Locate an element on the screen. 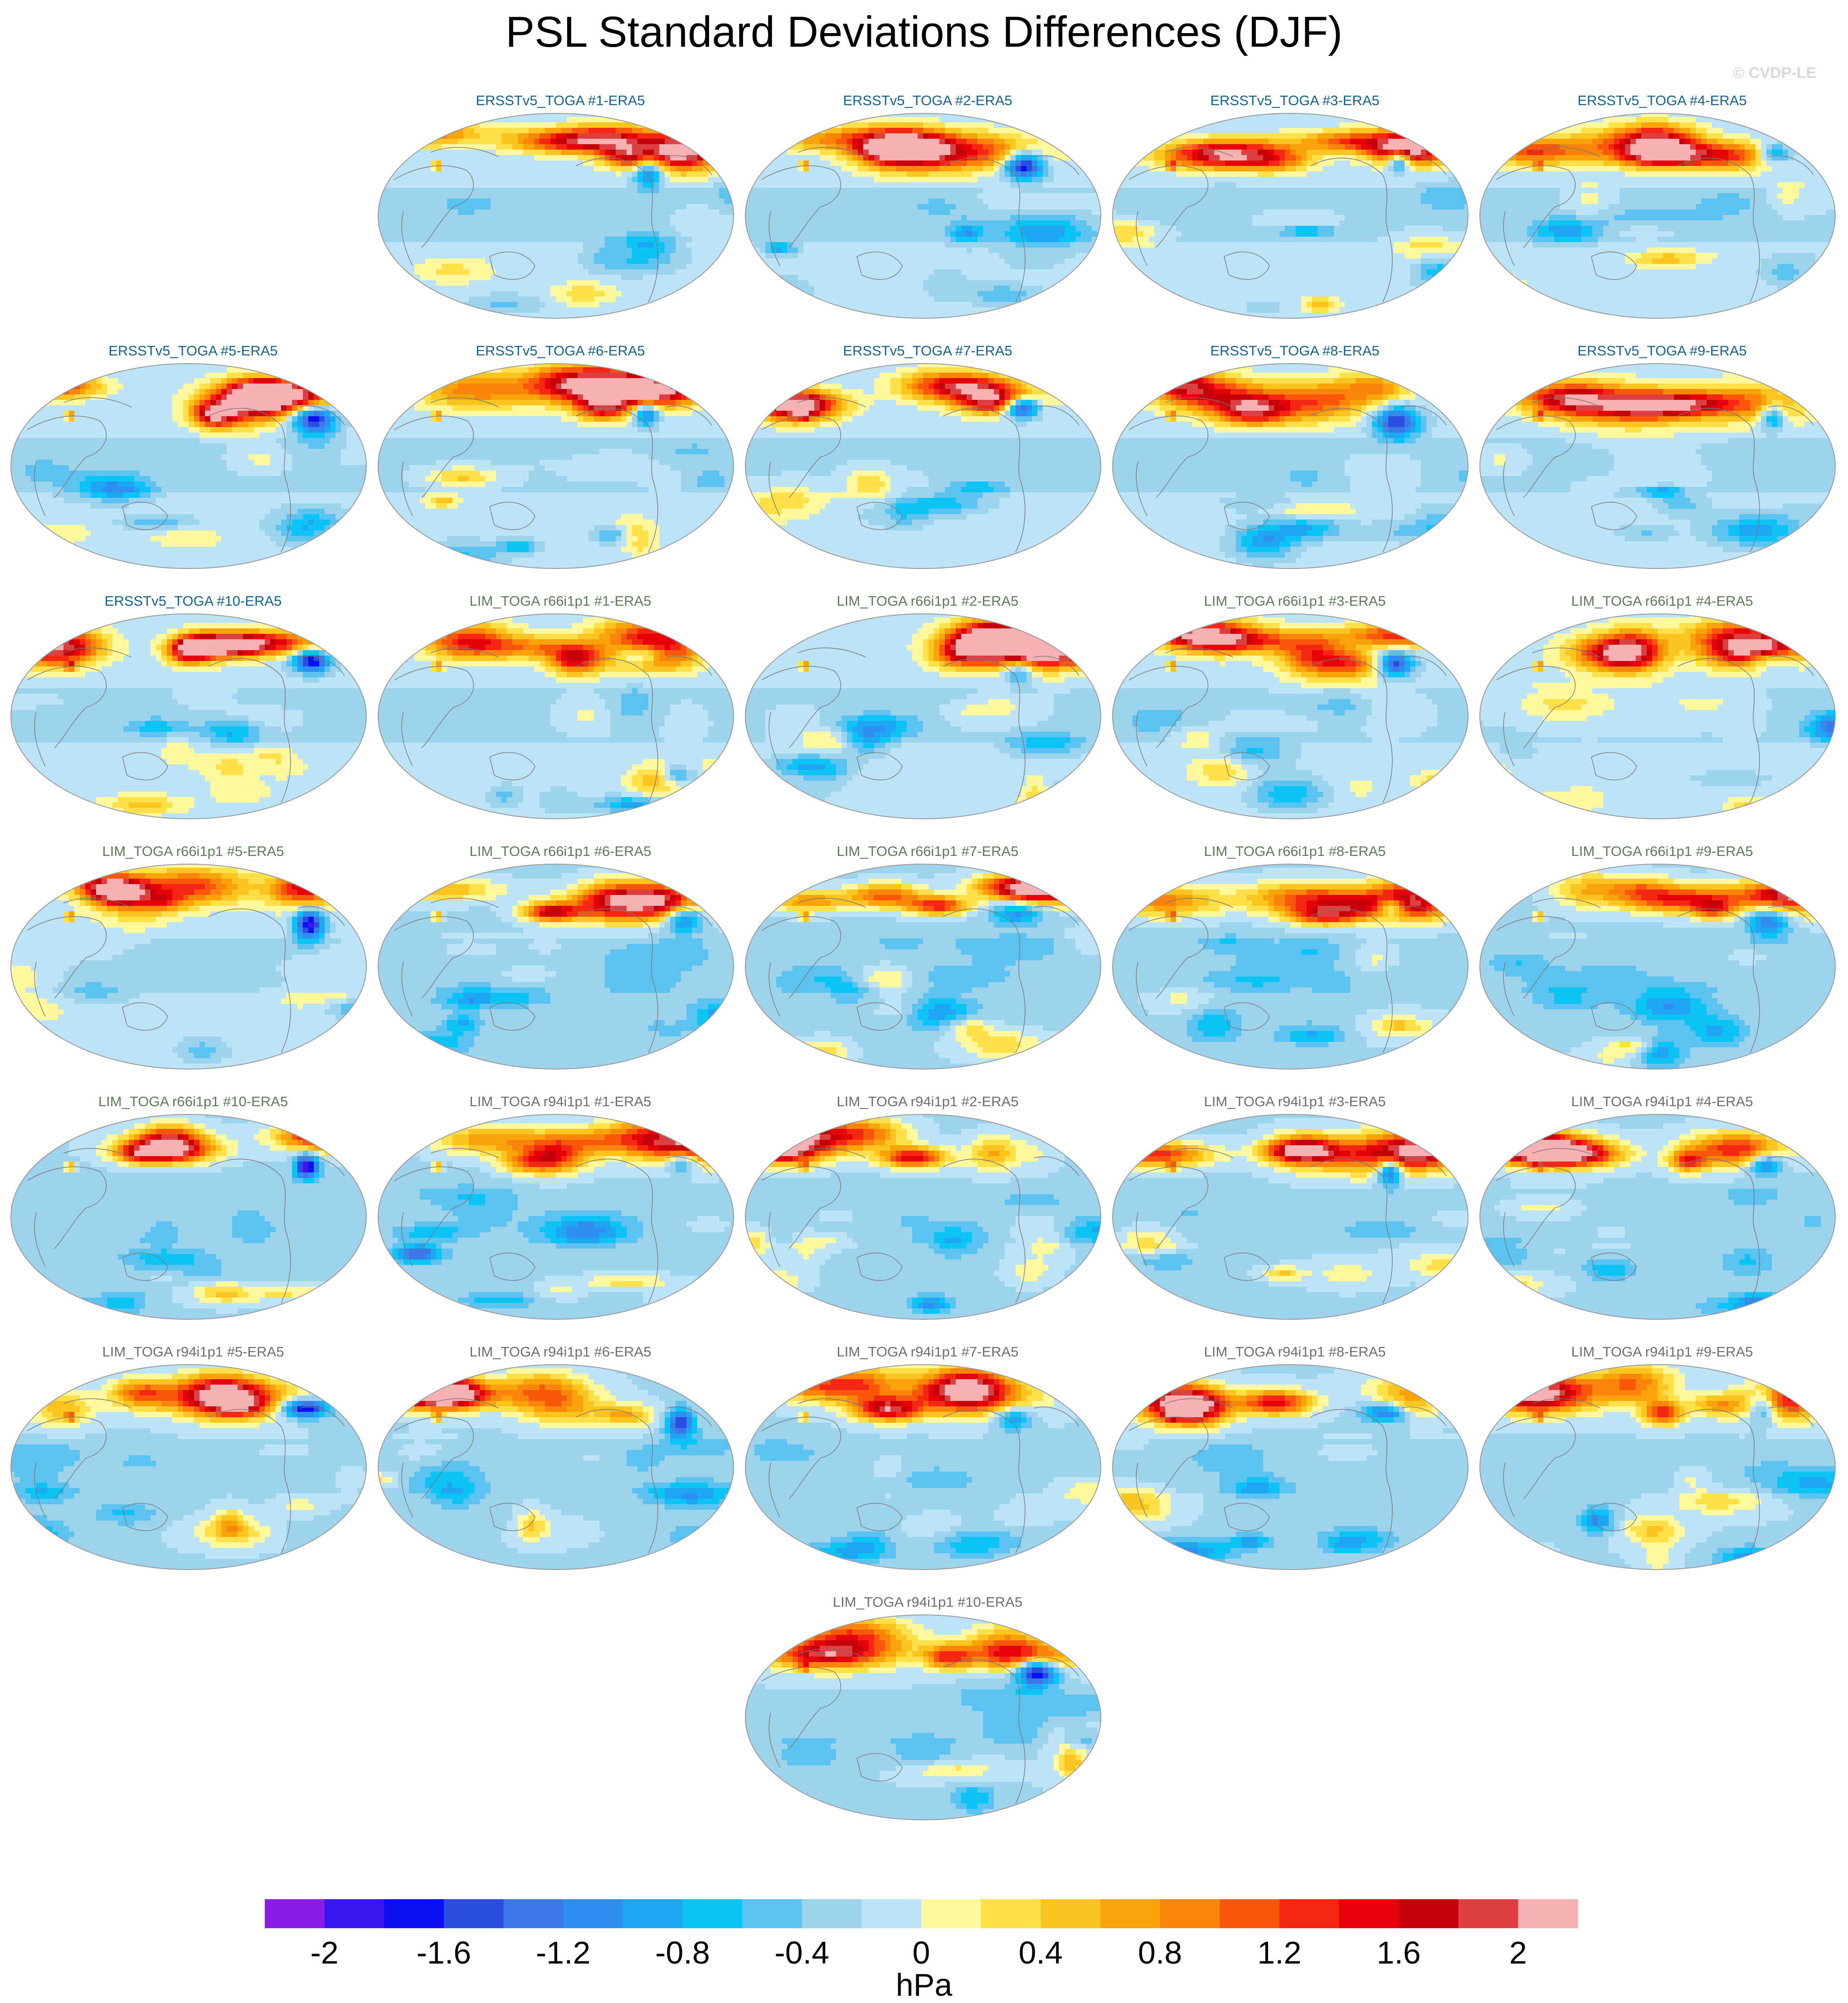 This screenshot has height=2003, width=1848. colorbar-tick-label: 1.6 is located at coordinates (1398, 1952).